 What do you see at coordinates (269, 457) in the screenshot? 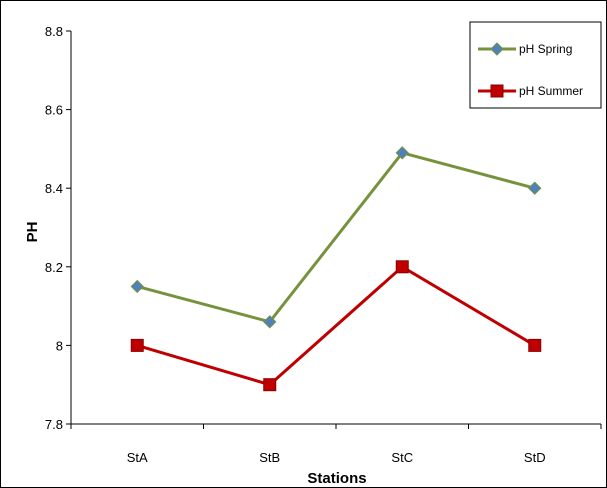
I see `x-tick-label: StB` at bounding box center [269, 457].